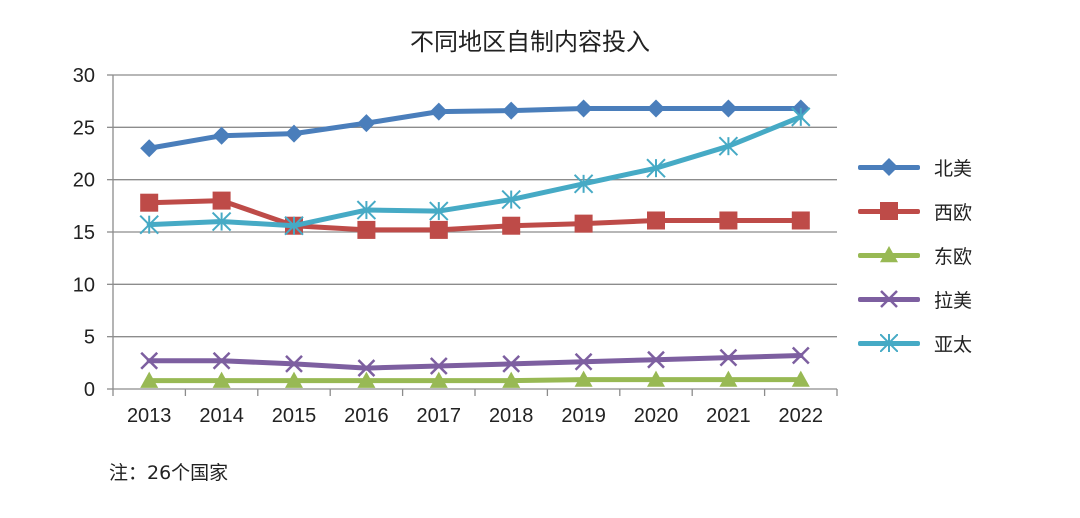 The image size is (1080, 518). What do you see at coordinates (84, 233) in the screenshot?
I see `y-tick-label: 15` at bounding box center [84, 233].